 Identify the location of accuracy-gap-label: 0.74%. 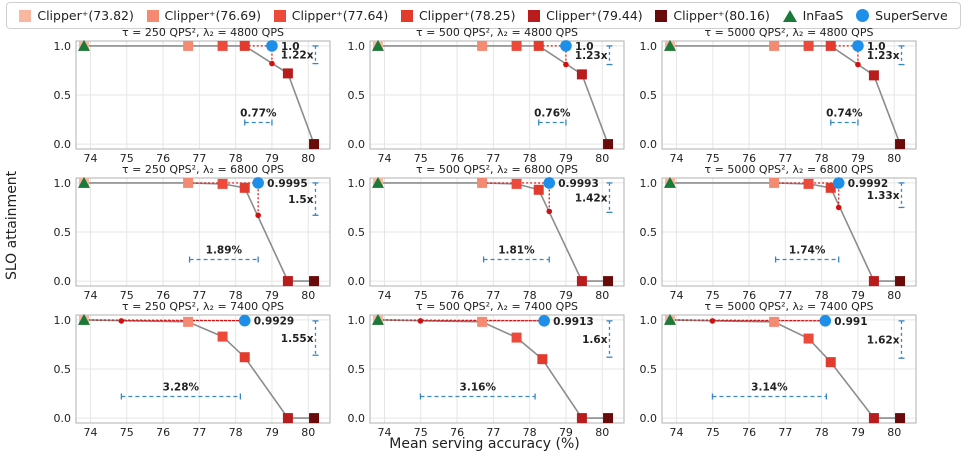
(844, 113).